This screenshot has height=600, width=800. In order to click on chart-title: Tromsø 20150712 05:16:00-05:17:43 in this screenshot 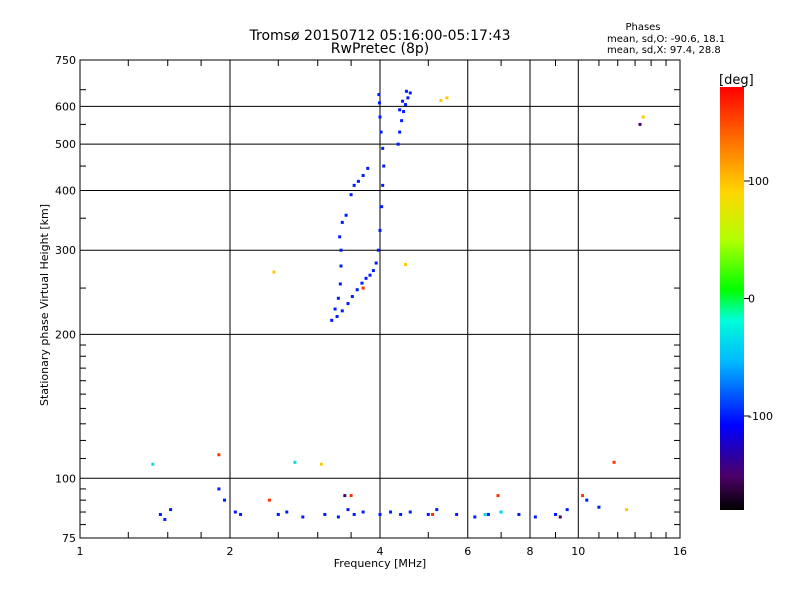, I will do `click(380, 36)`.